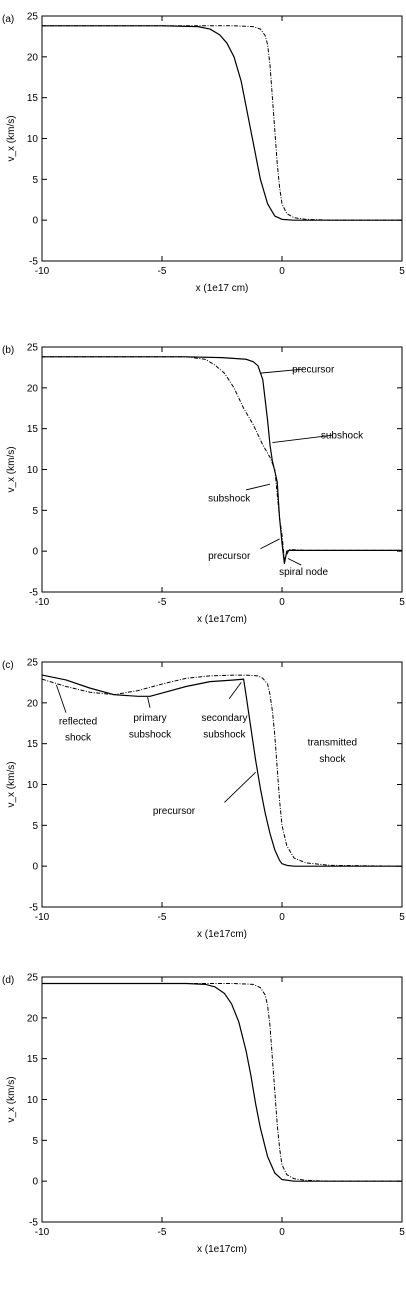 The image size is (406, 1295). I want to click on annotation-label: reflected, so click(78, 721).